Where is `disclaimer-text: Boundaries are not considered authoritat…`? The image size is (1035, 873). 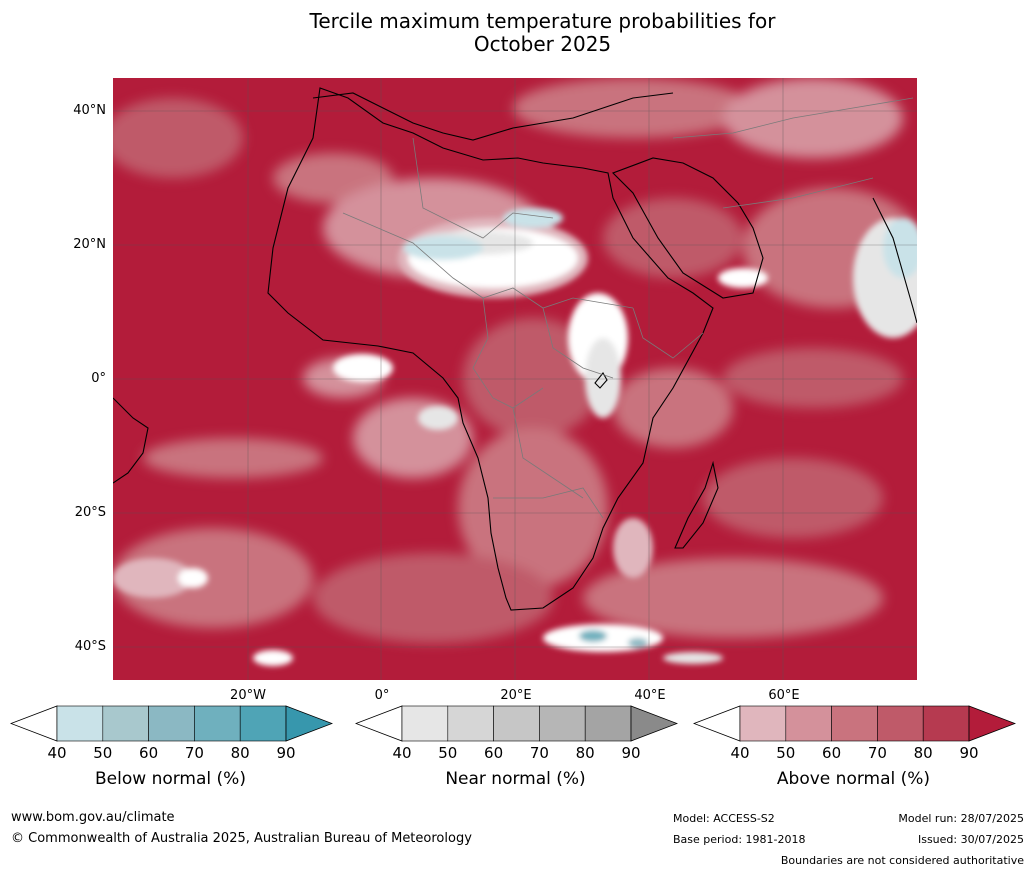 disclaimer-text: Boundaries are not considered authoritat… is located at coordinates (902, 860).